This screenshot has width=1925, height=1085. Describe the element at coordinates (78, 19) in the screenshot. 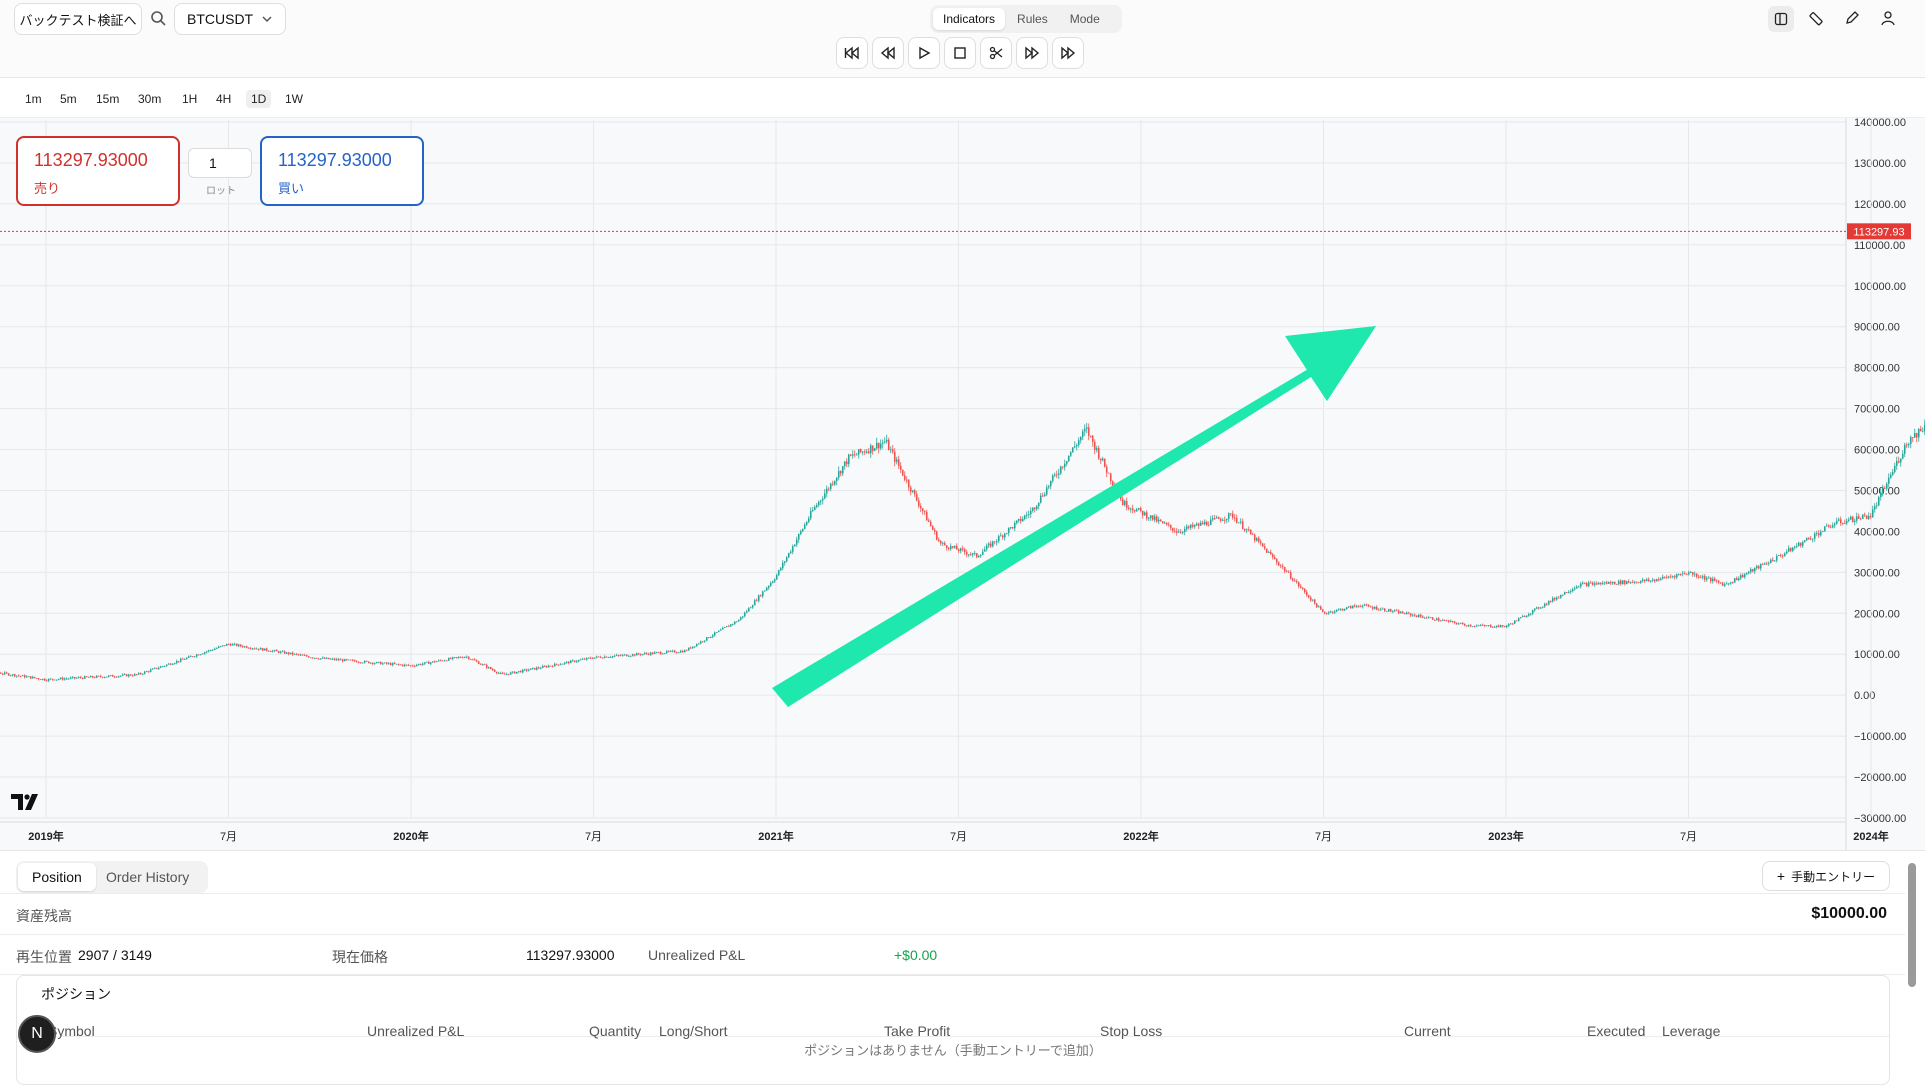

I see `back-to-backtest-button: バックテスト検証へ` at that location.